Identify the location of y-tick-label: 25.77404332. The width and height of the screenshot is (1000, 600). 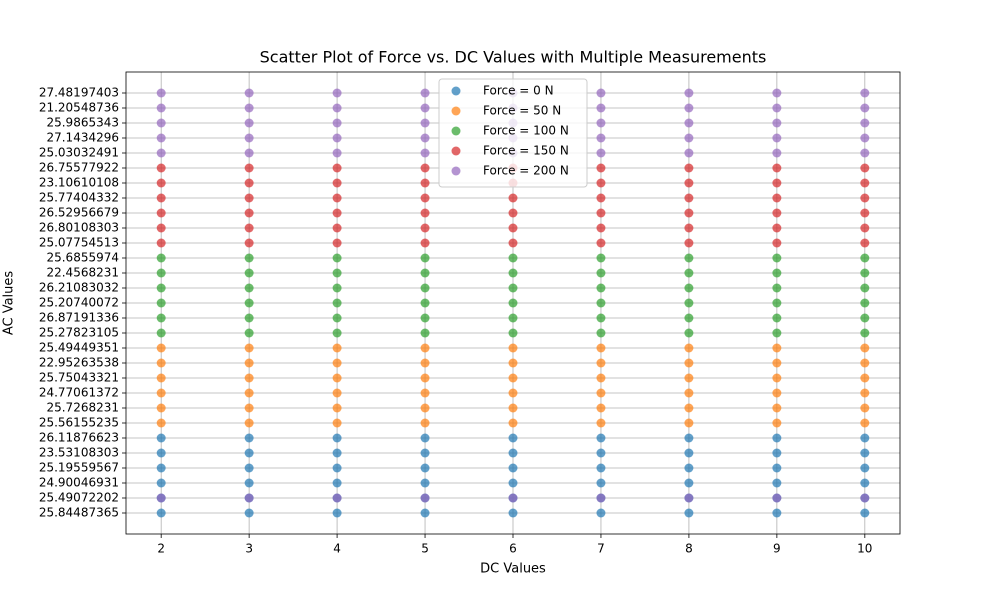
(79, 198).